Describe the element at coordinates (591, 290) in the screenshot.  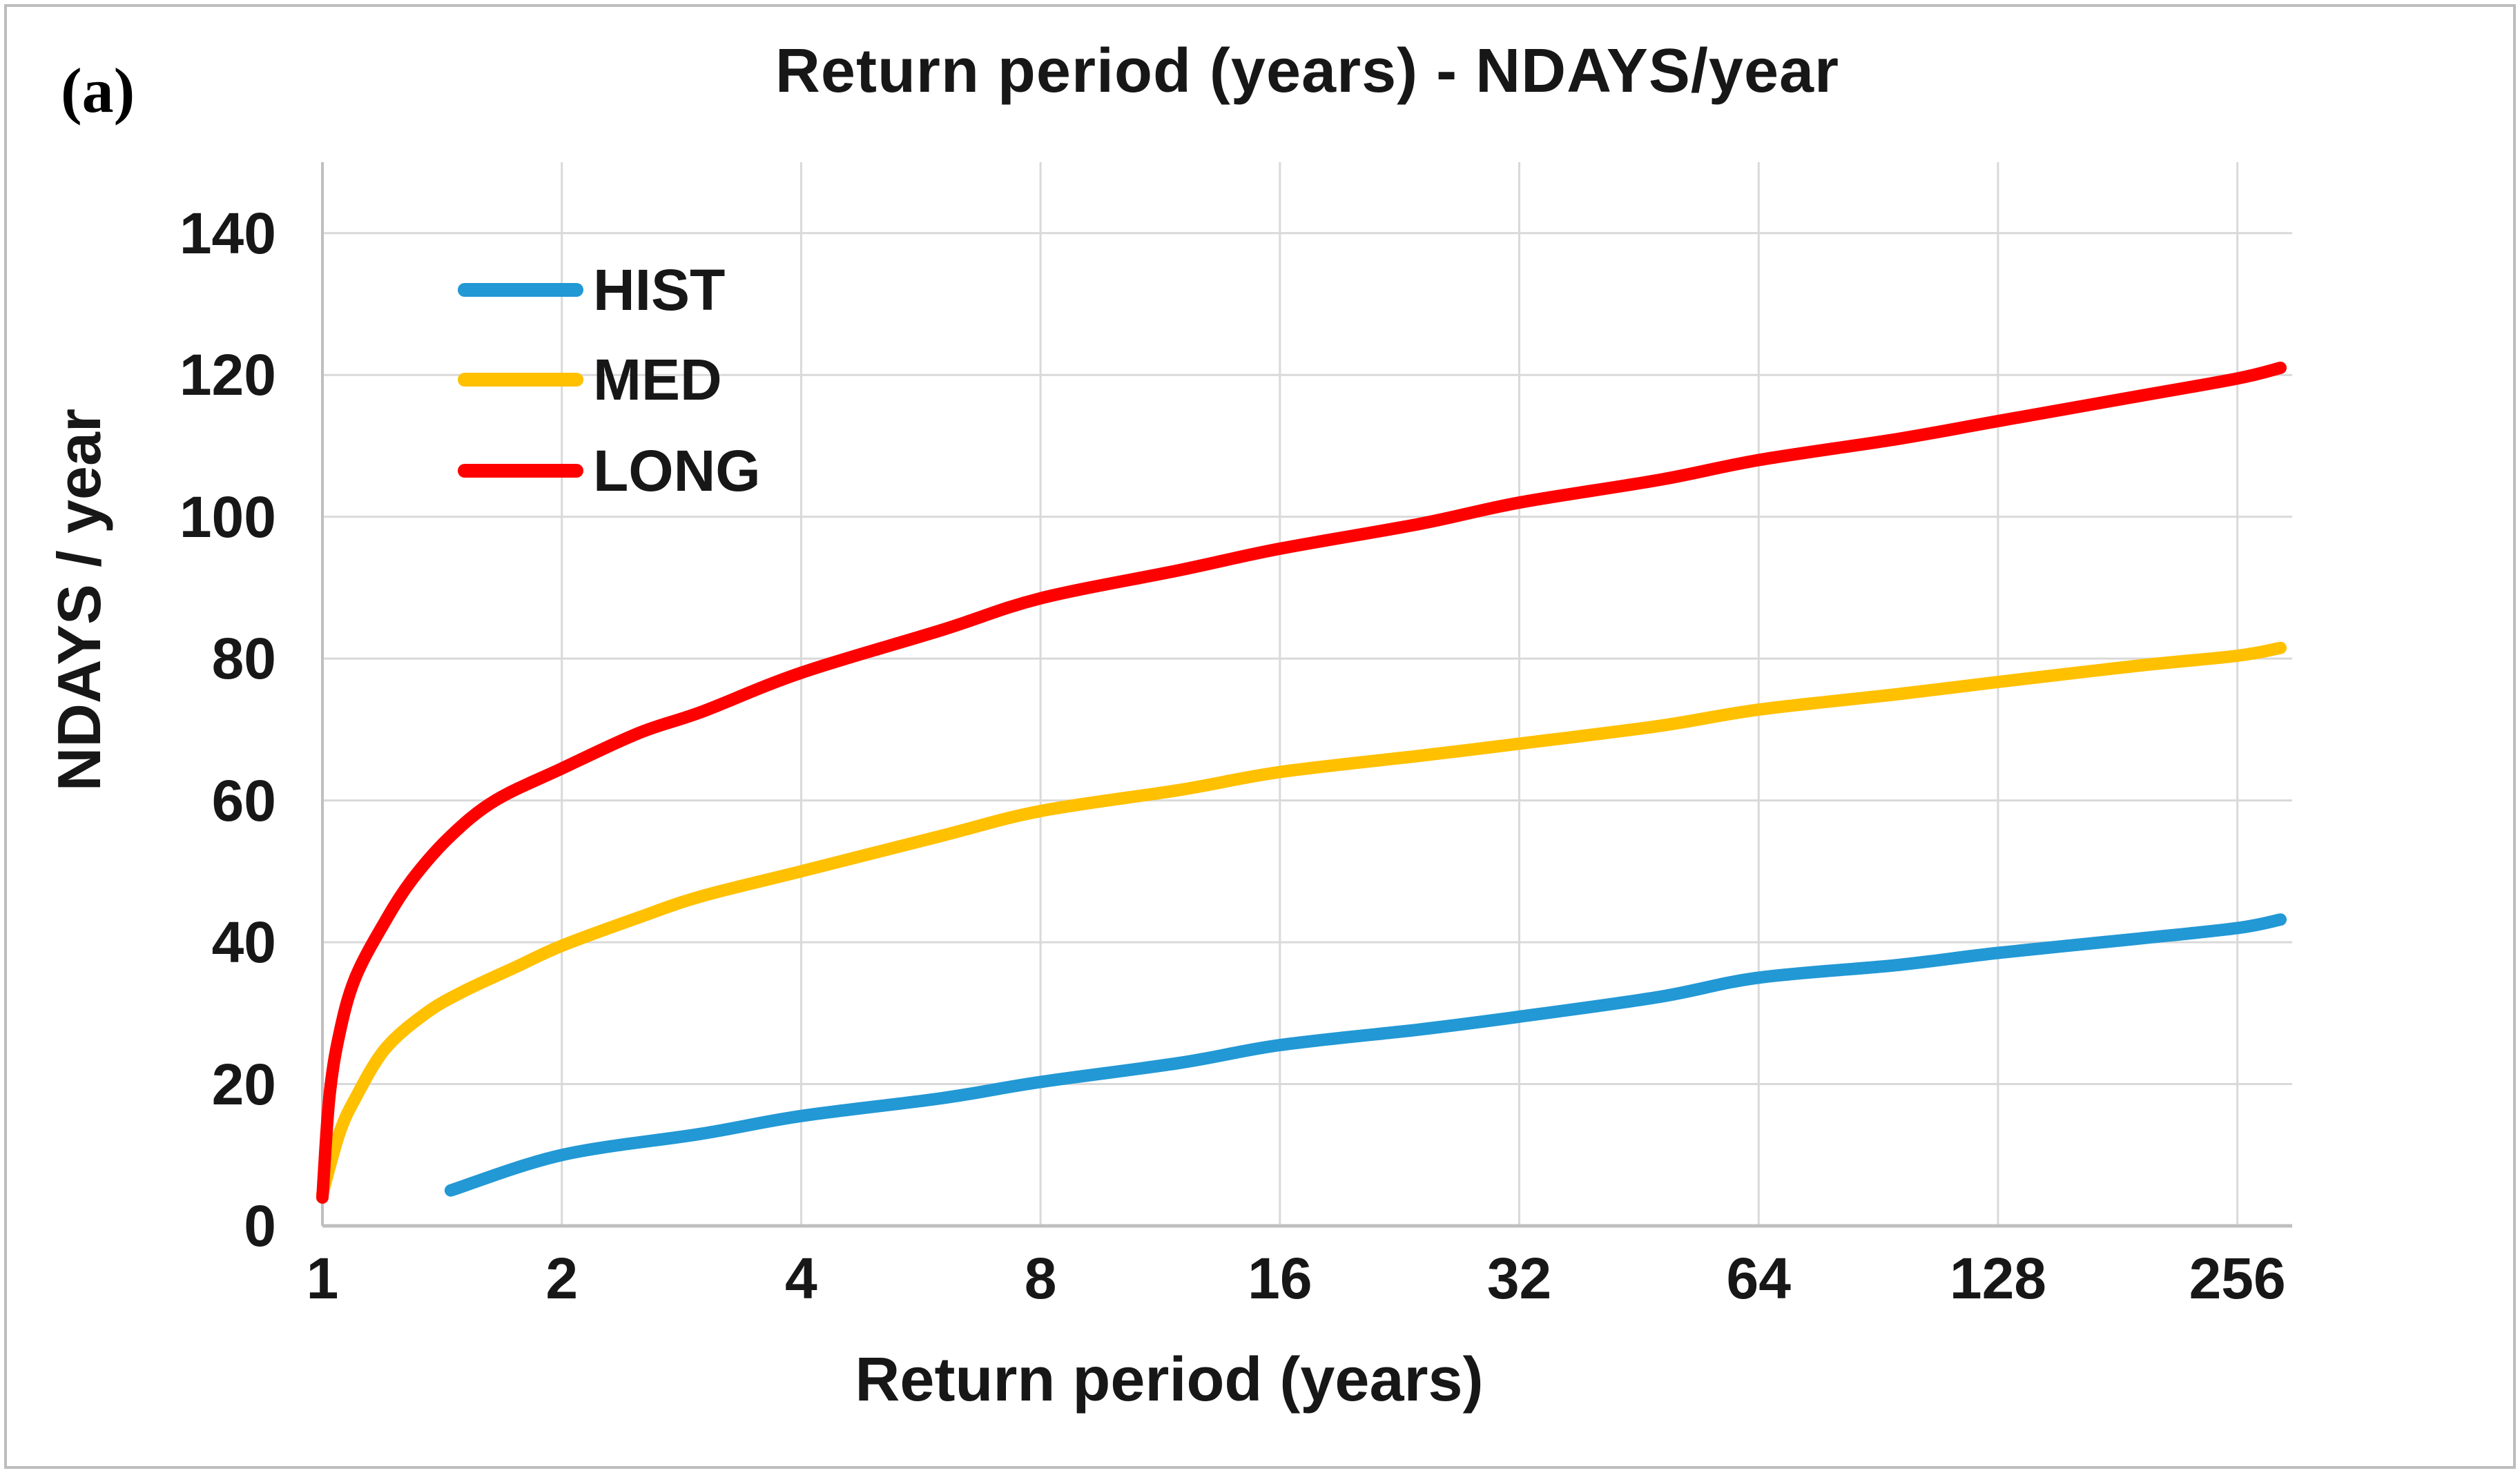
I see `legend-item-hist: HIST` at that location.